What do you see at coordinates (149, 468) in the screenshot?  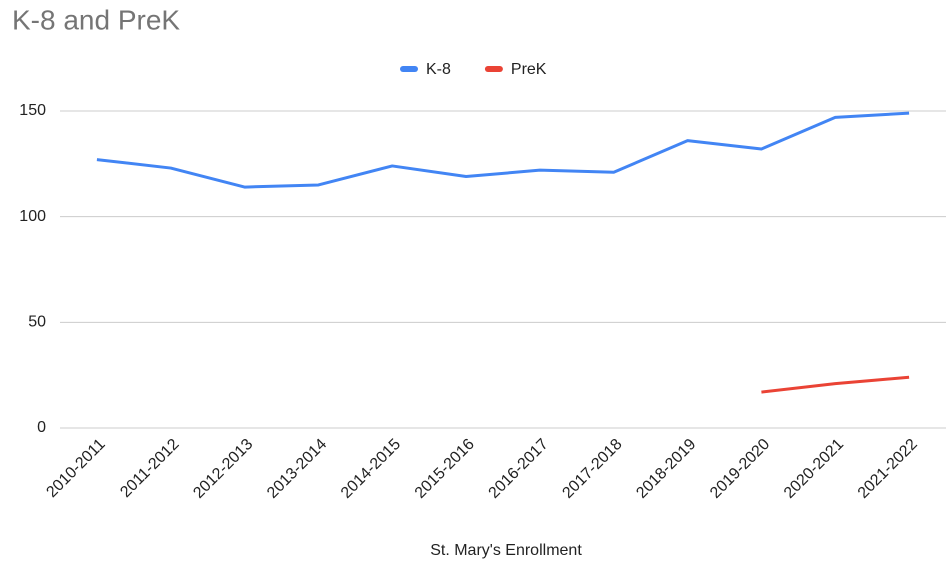 I see `x-tick-label: 2011-2012` at bounding box center [149, 468].